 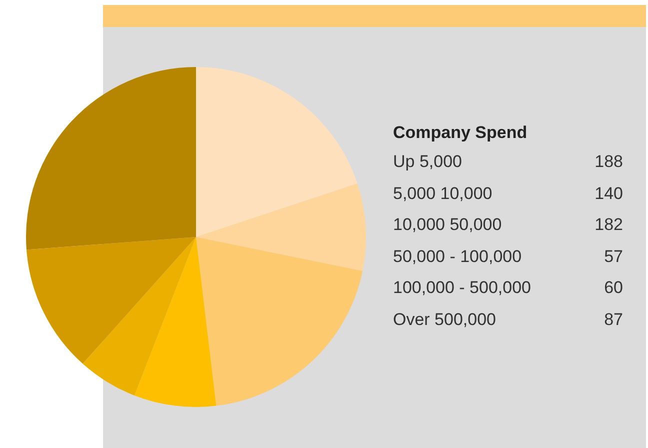 What do you see at coordinates (444, 320) in the screenshot?
I see `category-label: Over 500,000` at bounding box center [444, 320].